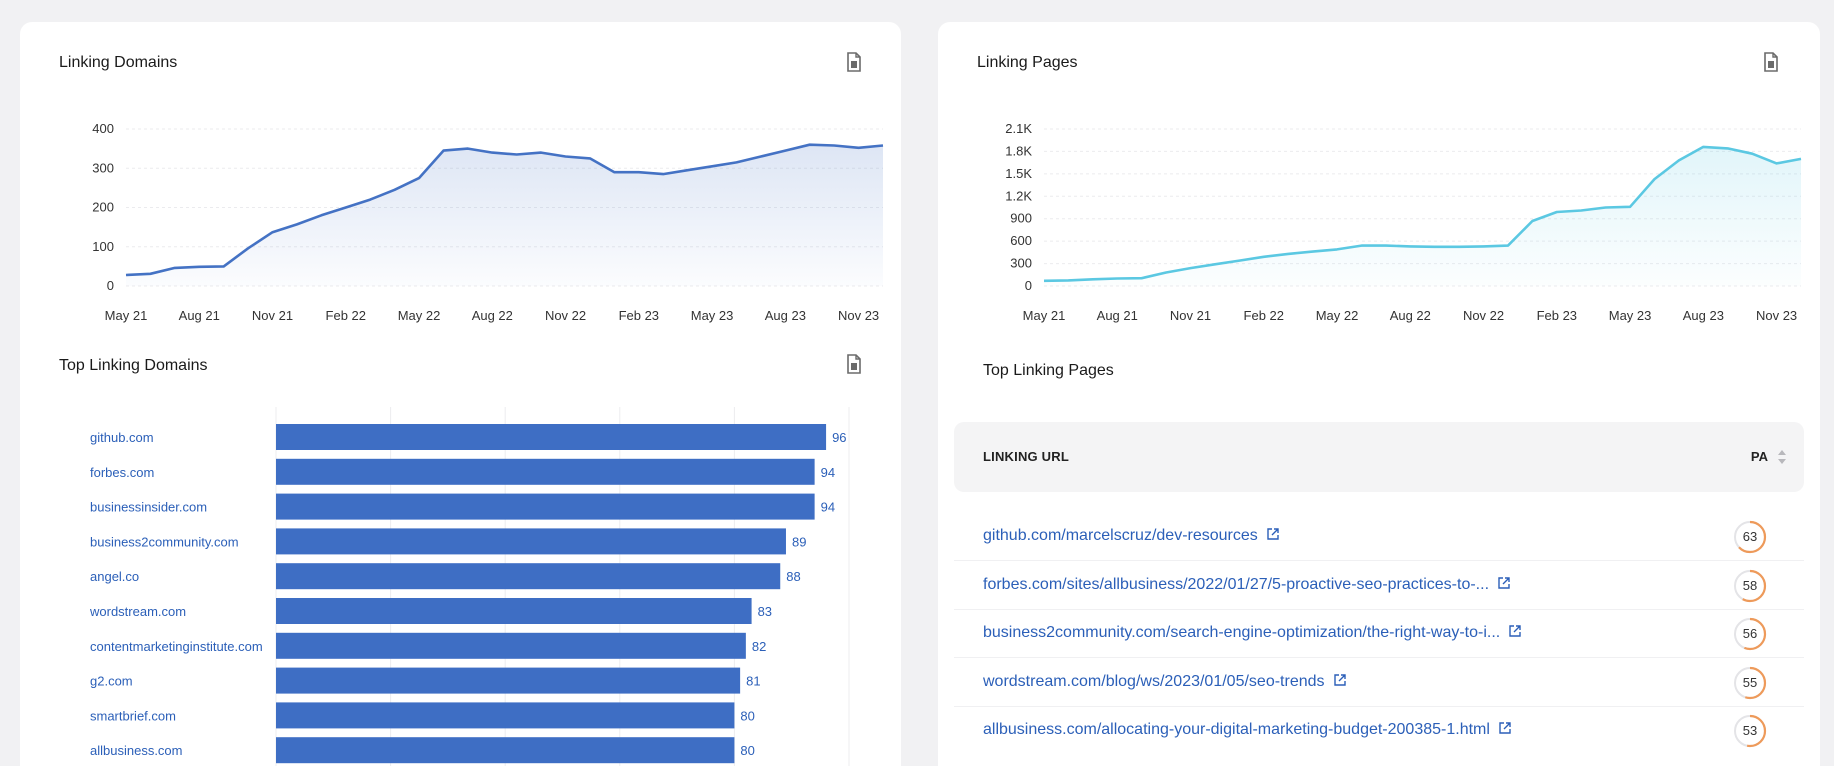  What do you see at coordinates (1018, 195) in the screenshot?
I see `y-tick-label: 1.2K` at bounding box center [1018, 195].